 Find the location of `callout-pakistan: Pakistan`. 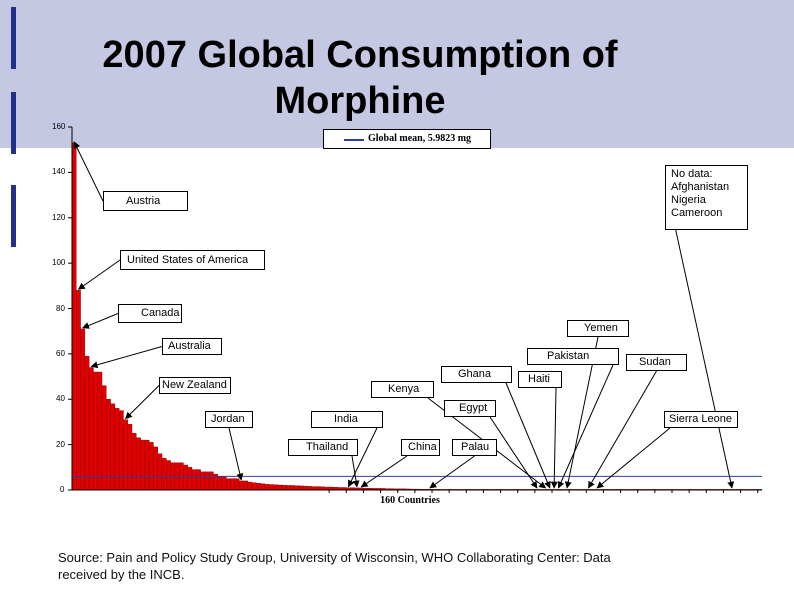

callout-pakistan: Pakistan is located at coordinates (573, 356).